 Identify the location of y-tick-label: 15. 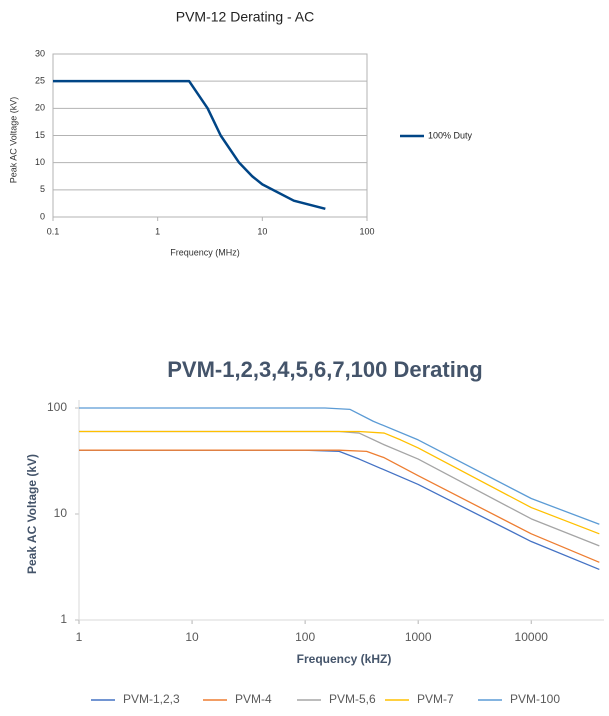
(40, 135).